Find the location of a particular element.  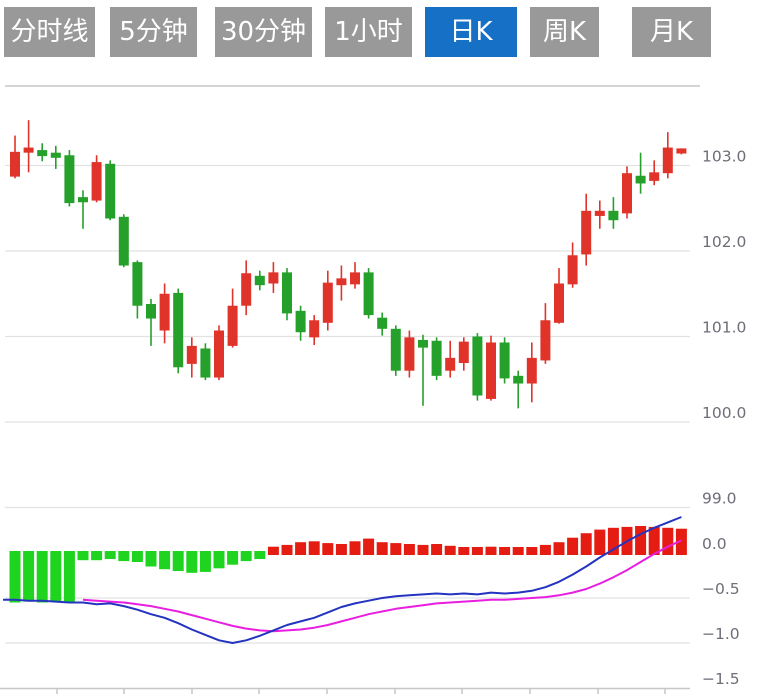

axis-labels: 103.0 102.0 101.0 100.0 99.0 0.0 −0.5 −1.0 −1.5 is located at coordinates (724, 418).